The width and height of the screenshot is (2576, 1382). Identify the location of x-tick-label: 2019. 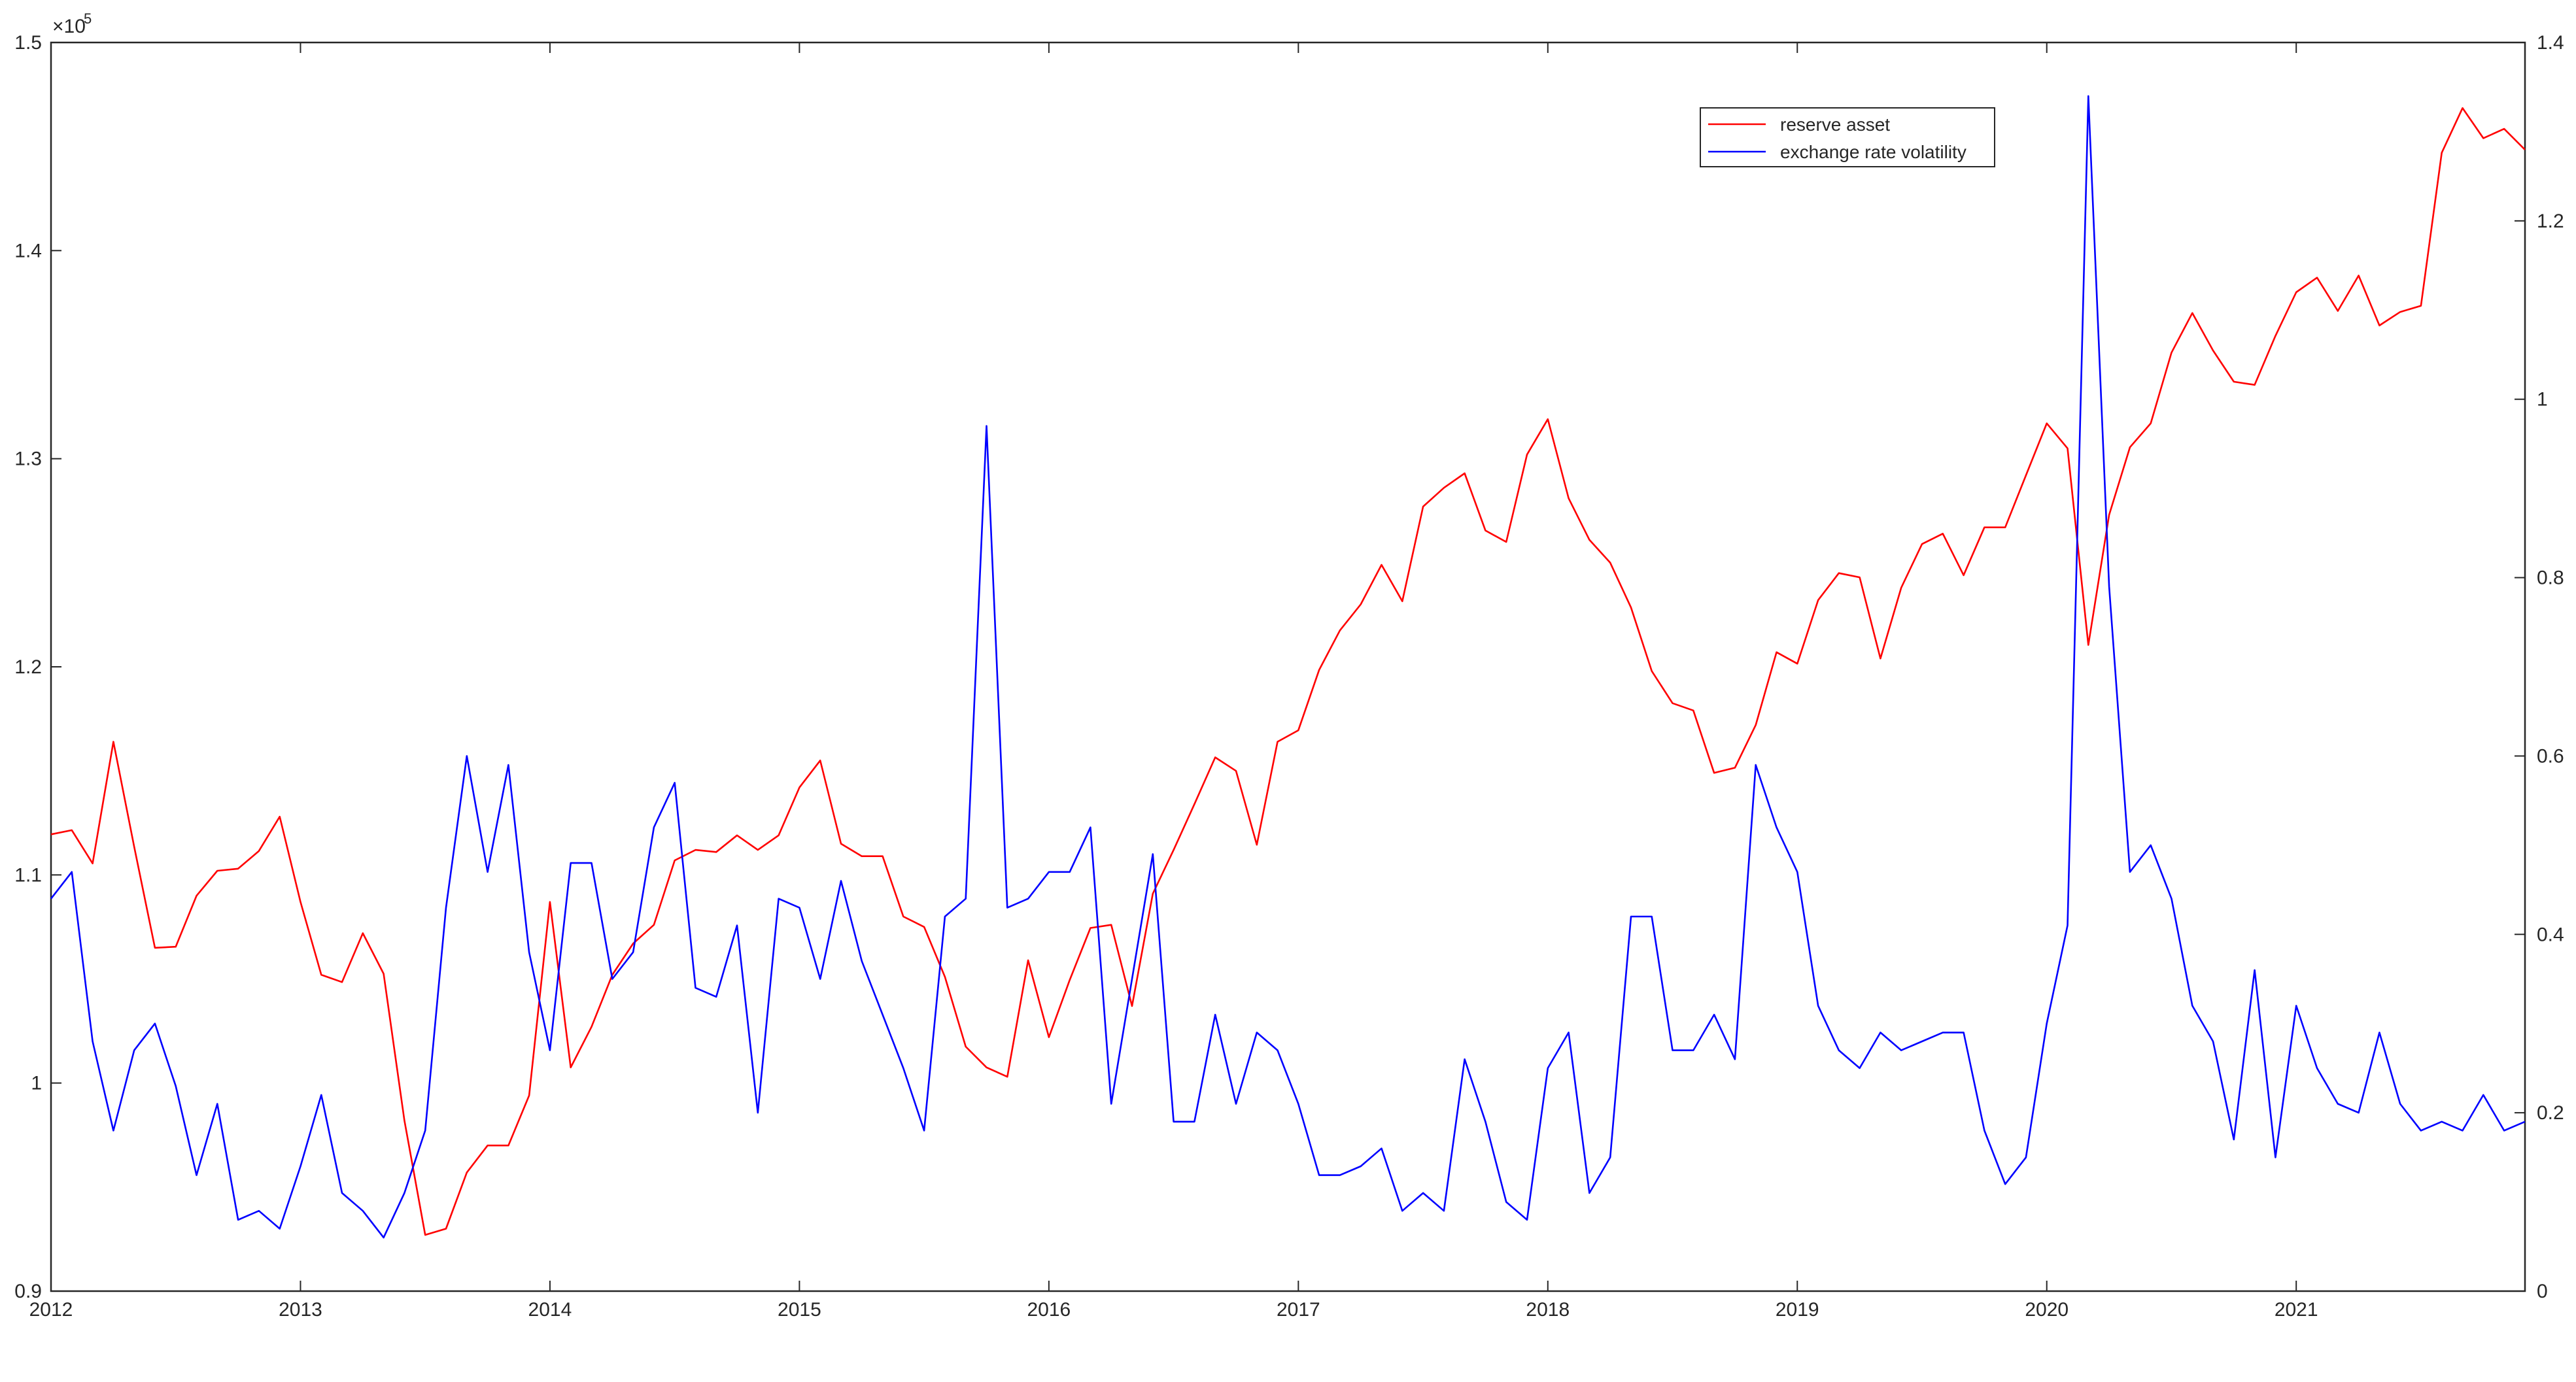
(1798, 1310).